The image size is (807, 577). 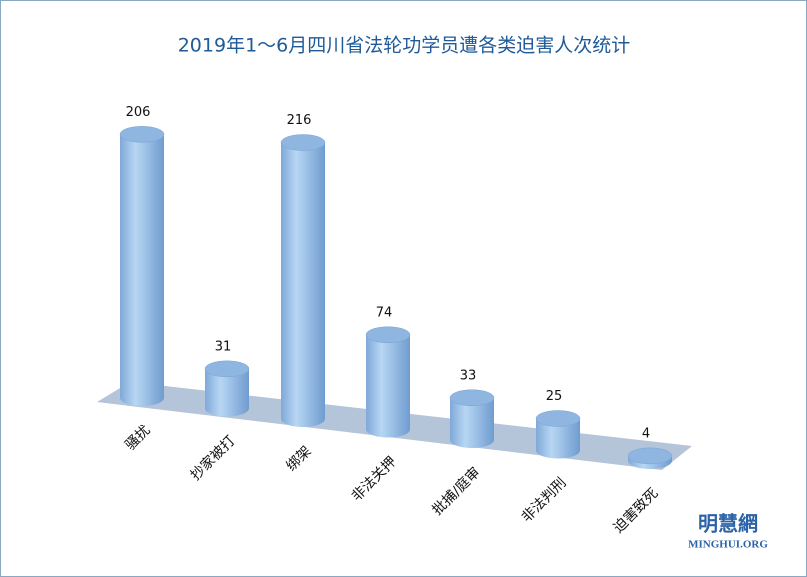 I want to click on data-label: 4, so click(x=646, y=433).